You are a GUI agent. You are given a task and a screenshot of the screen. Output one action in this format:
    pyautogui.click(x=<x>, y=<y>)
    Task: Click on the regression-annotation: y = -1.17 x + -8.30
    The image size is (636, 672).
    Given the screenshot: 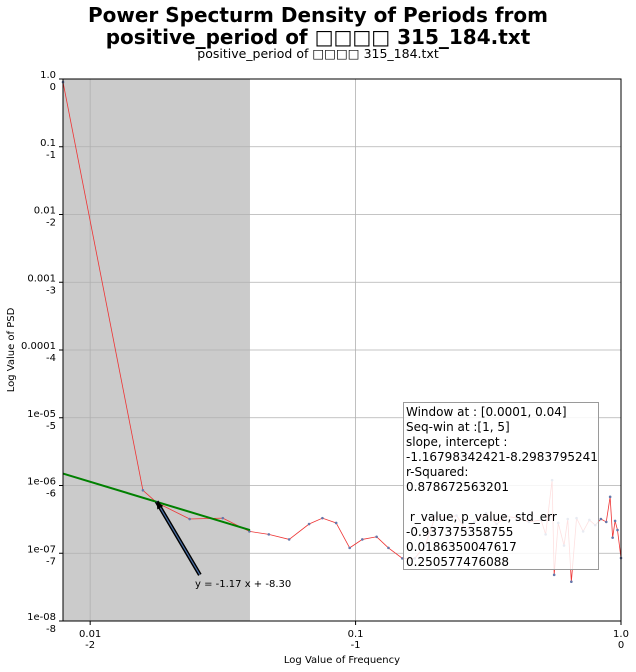 What is the action you would take?
    pyautogui.click(x=243, y=584)
    